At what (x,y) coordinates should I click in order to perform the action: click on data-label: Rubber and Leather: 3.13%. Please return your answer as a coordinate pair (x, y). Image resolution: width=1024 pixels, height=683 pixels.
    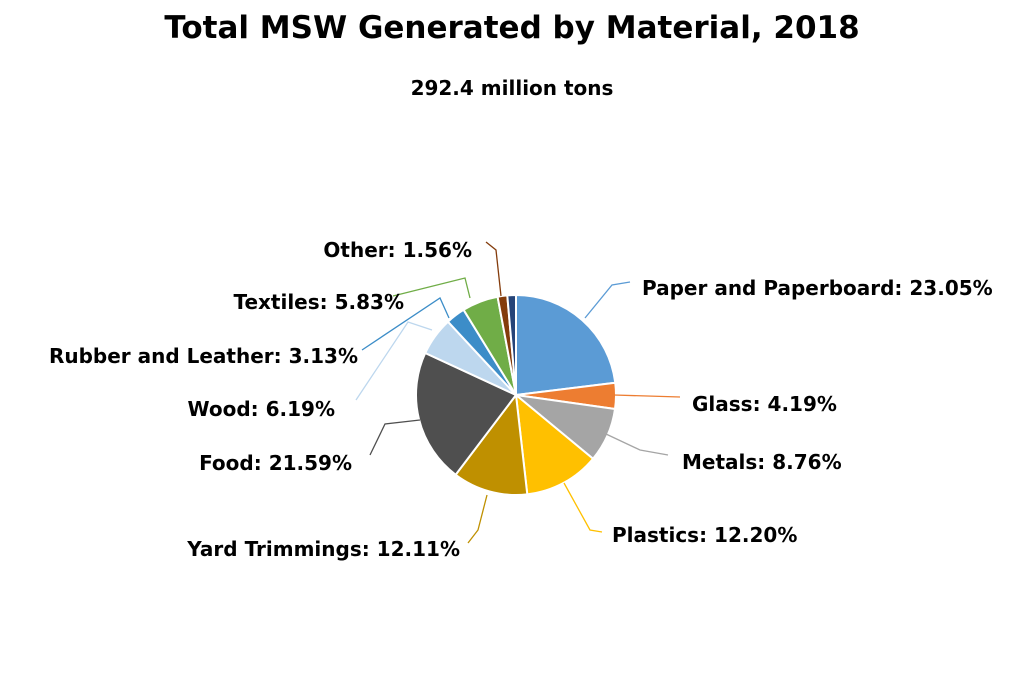
    Looking at the image, I should click on (203, 356).